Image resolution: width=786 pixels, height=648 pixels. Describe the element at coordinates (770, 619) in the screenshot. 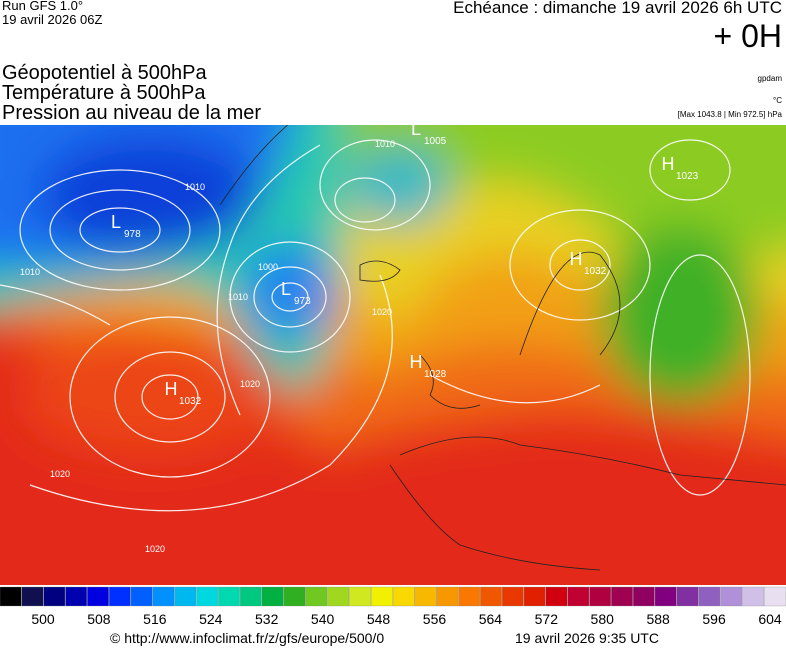

I see `colorbar-label: 604` at that location.